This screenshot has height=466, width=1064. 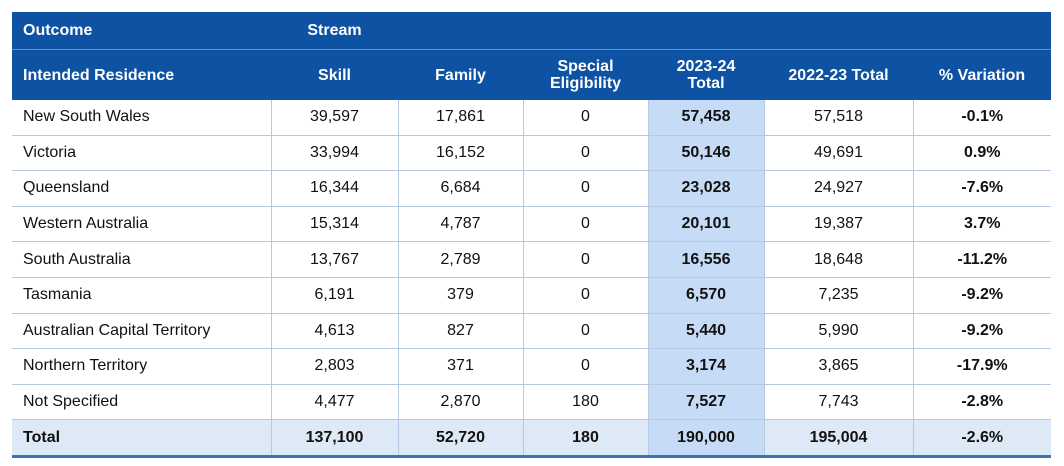 What do you see at coordinates (460, 188) in the screenshot?
I see `family-cell: 6,684` at bounding box center [460, 188].